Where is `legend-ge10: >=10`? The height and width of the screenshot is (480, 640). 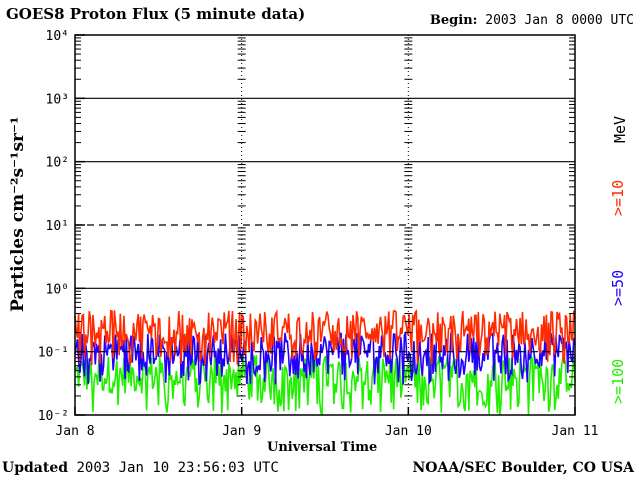
legend-ge10: >=10 is located at coordinates (618, 197).